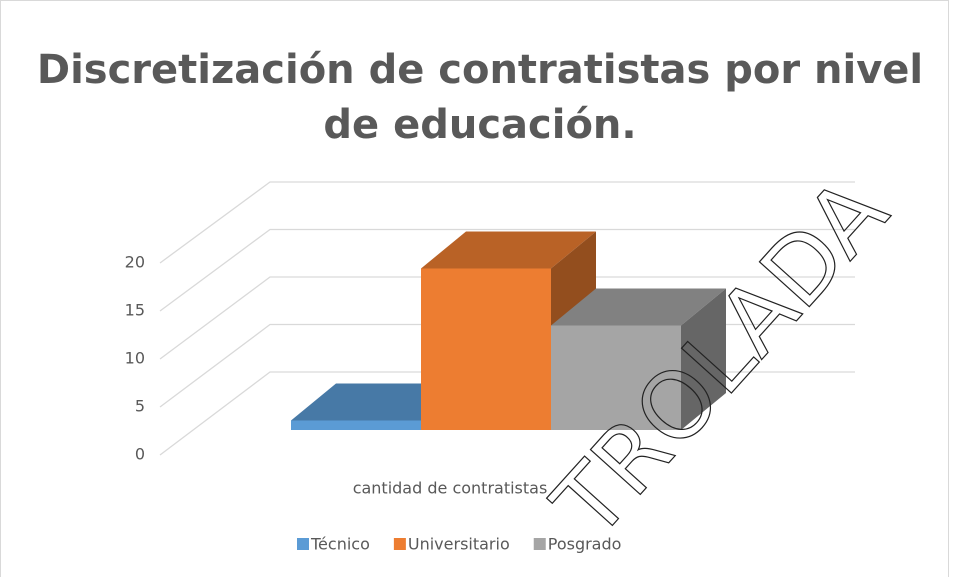  Describe the element at coordinates (140, 406) in the screenshot. I see `y-tick-label: 5` at that location.